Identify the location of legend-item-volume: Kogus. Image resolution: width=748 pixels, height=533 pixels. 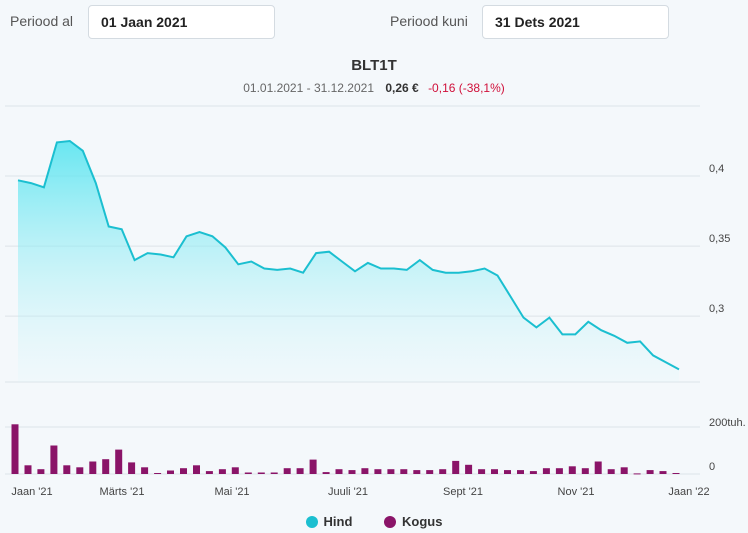
(413, 521).